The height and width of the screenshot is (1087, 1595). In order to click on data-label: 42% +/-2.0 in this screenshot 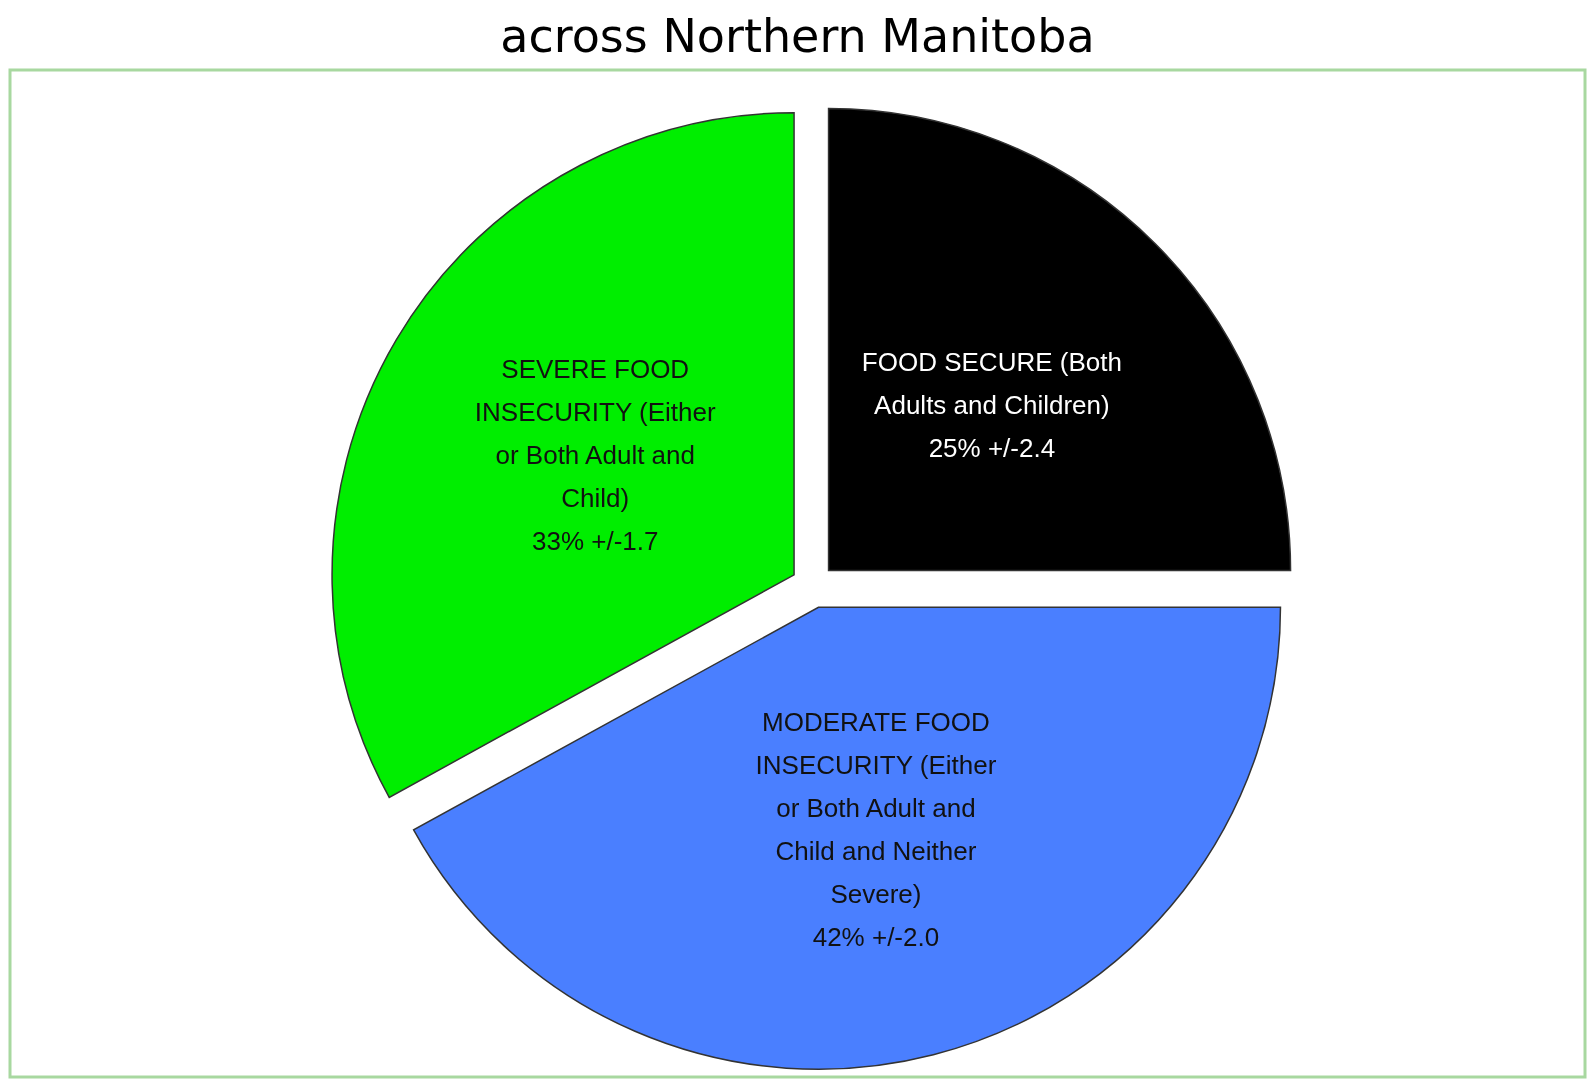, I will do `click(876, 936)`.